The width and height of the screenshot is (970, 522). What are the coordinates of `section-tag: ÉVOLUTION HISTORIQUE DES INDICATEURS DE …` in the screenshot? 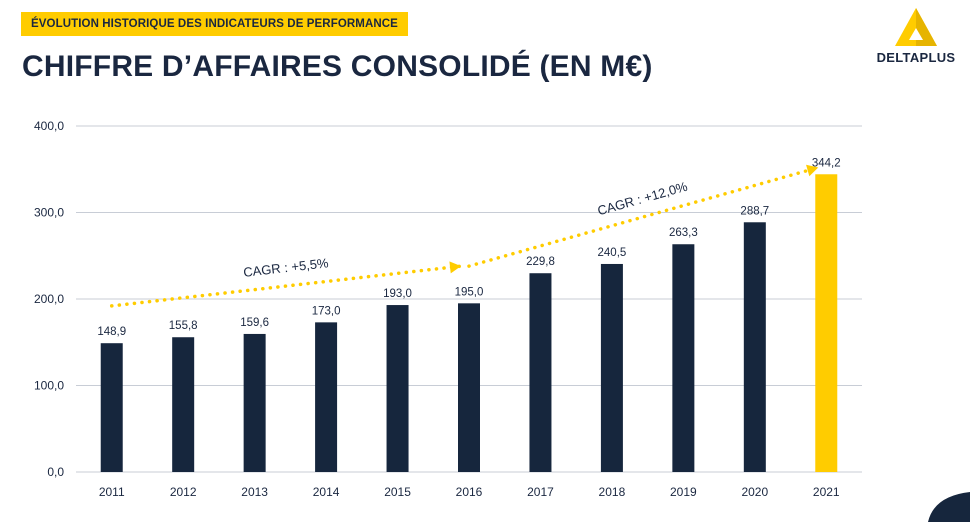 It's located at (214, 24).